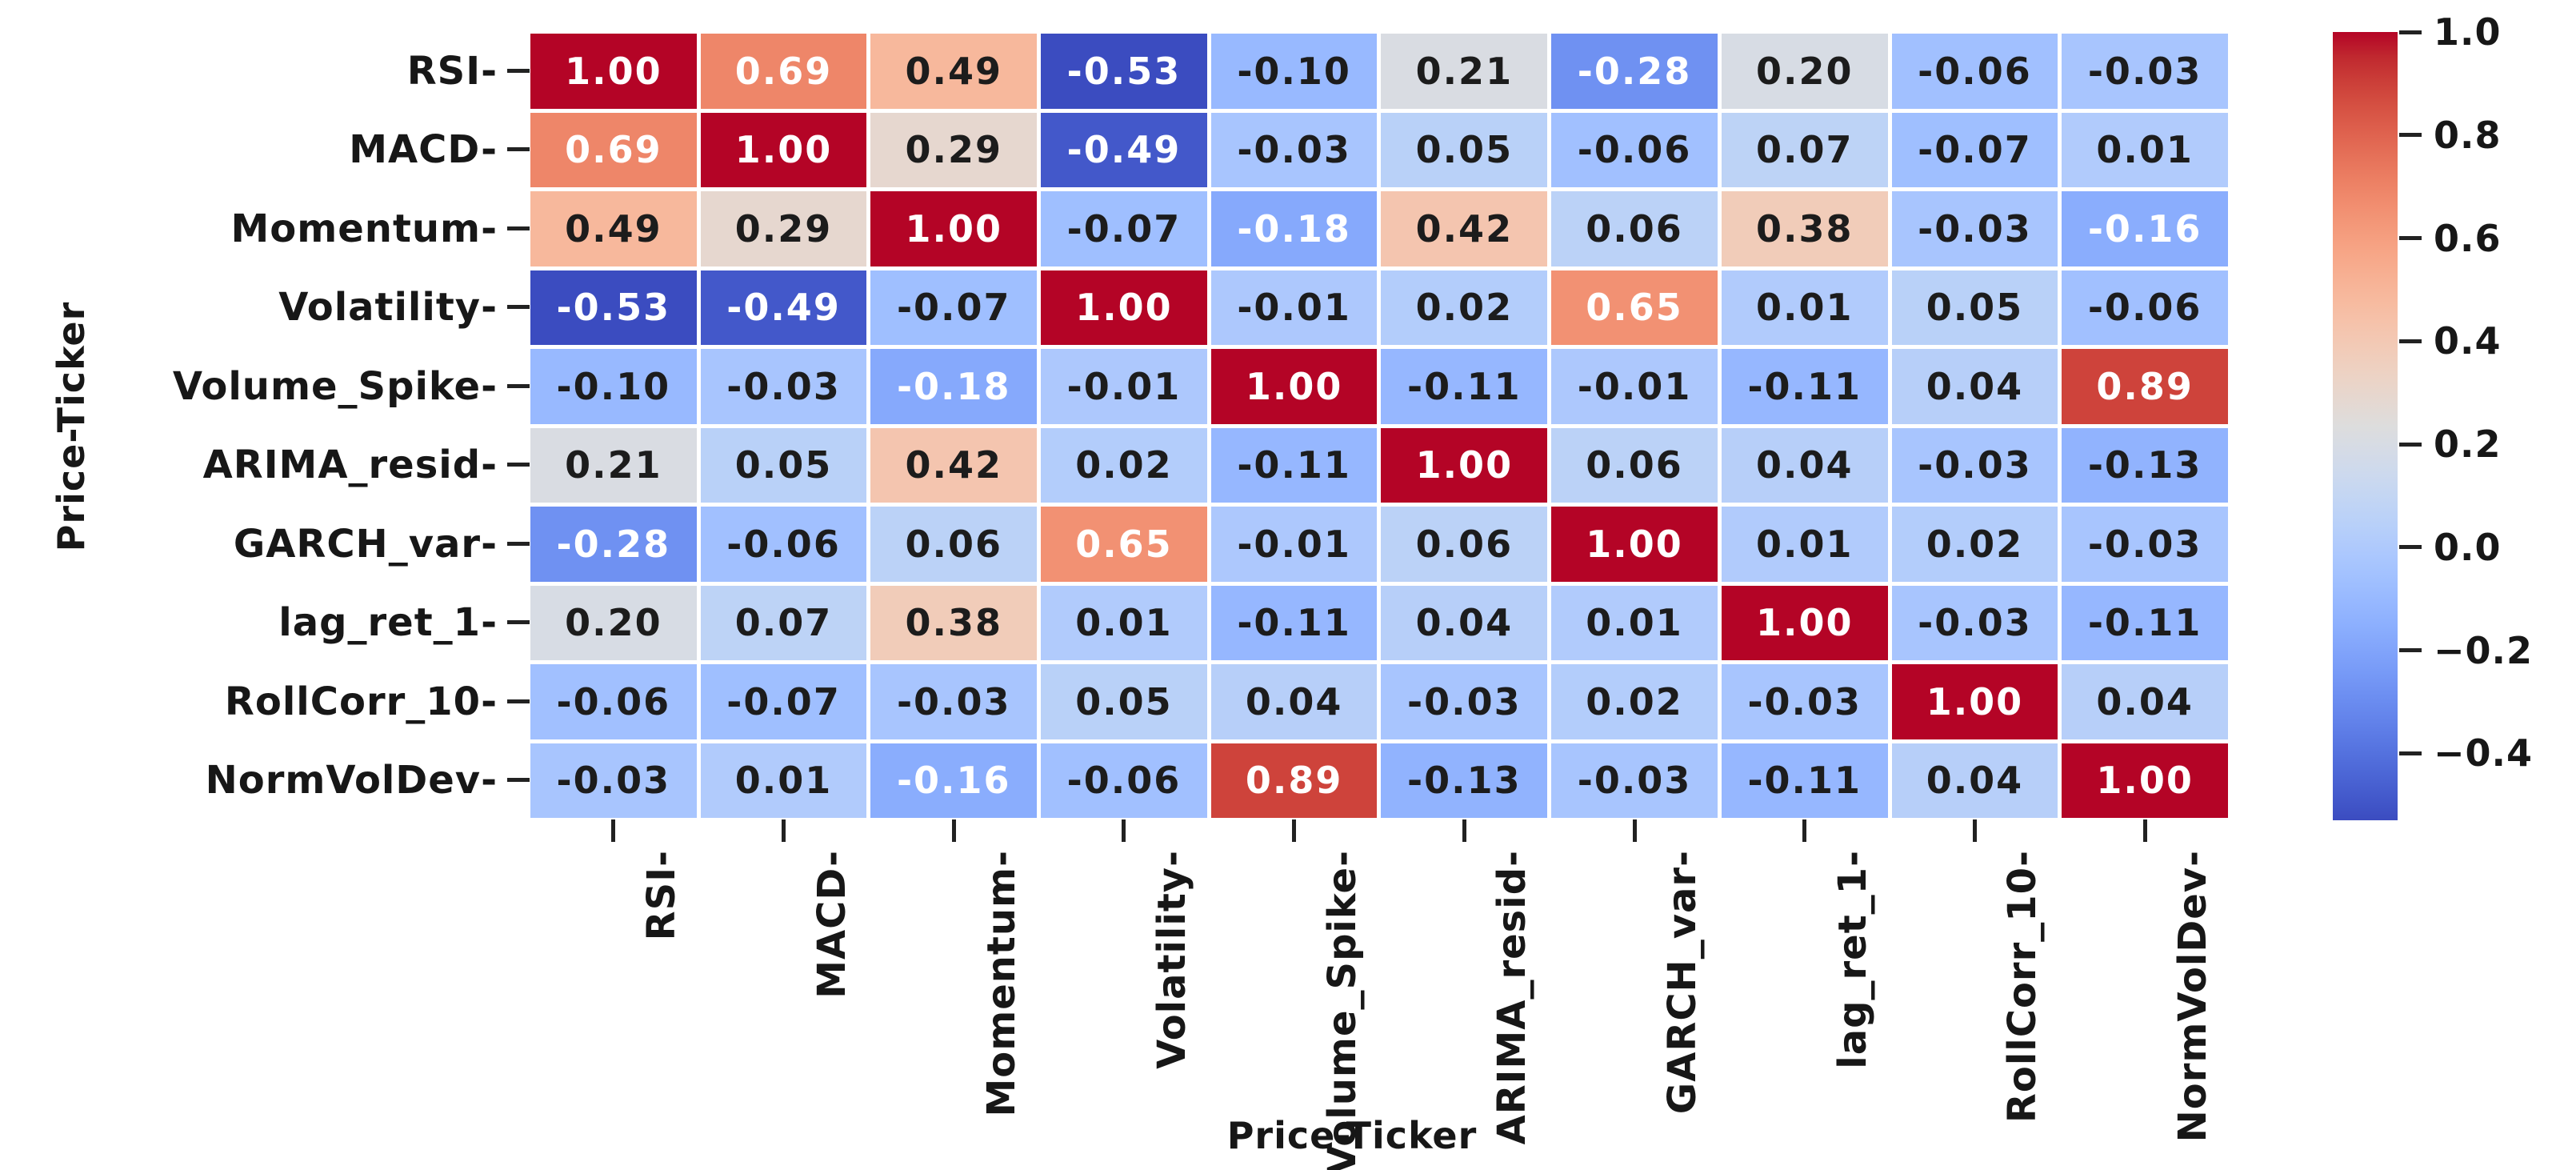 The image size is (2576, 1170). What do you see at coordinates (2193, 997) in the screenshot?
I see `x-tick-label: NormVolDev-` at bounding box center [2193, 997].